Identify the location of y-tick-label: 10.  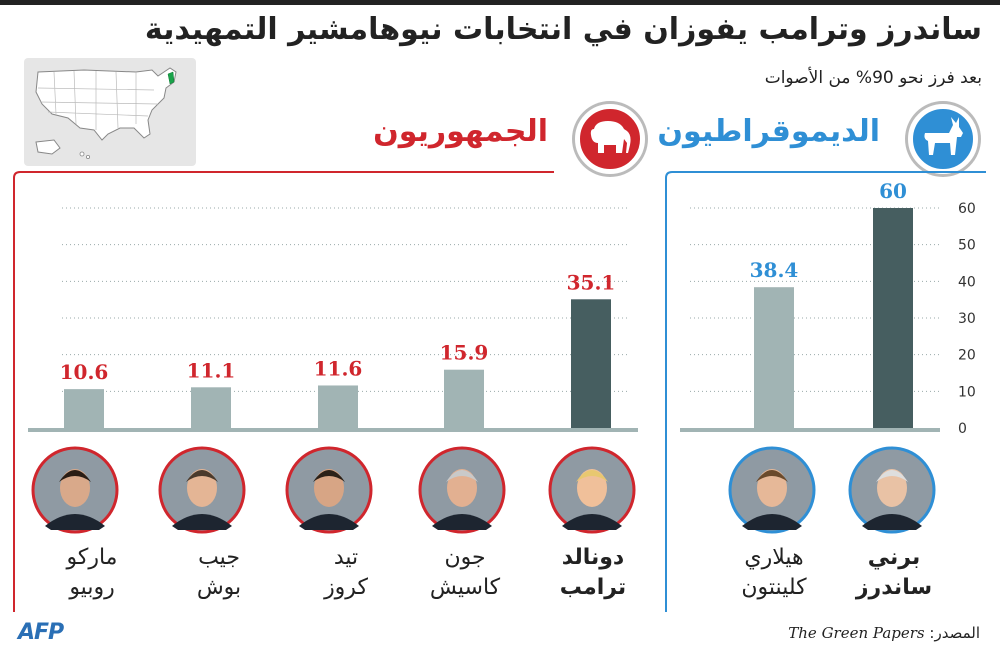
(967, 392).